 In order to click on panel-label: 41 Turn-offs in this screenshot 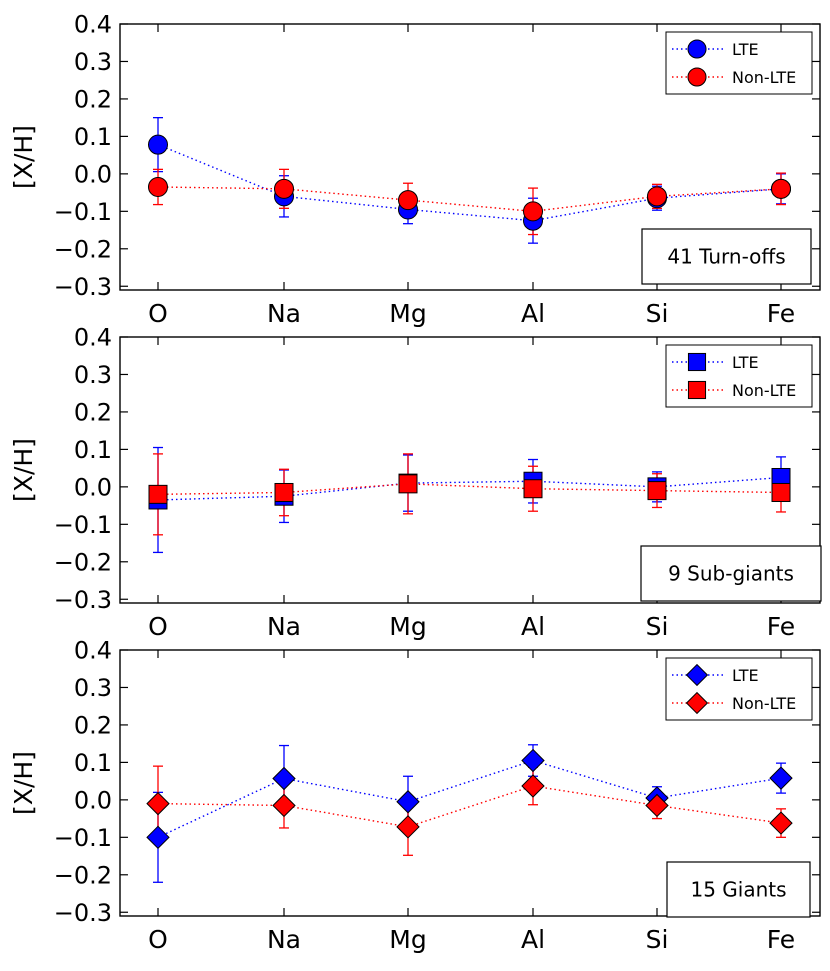, I will do `click(726, 257)`.